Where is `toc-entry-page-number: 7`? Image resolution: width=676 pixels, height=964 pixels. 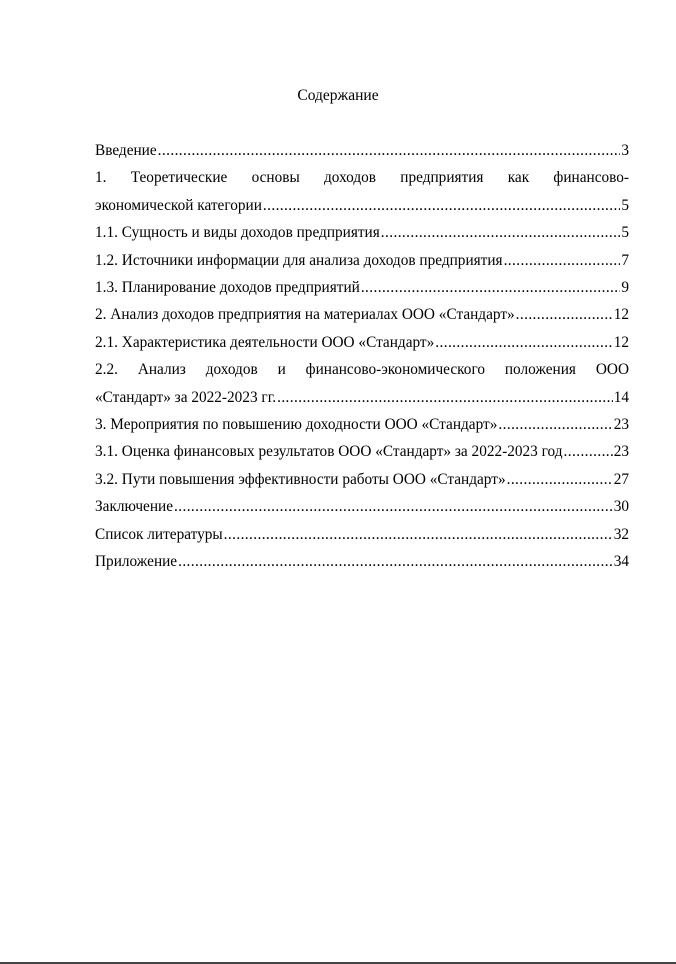 toc-entry-page-number: 7 is located at coordinates (625, 260).